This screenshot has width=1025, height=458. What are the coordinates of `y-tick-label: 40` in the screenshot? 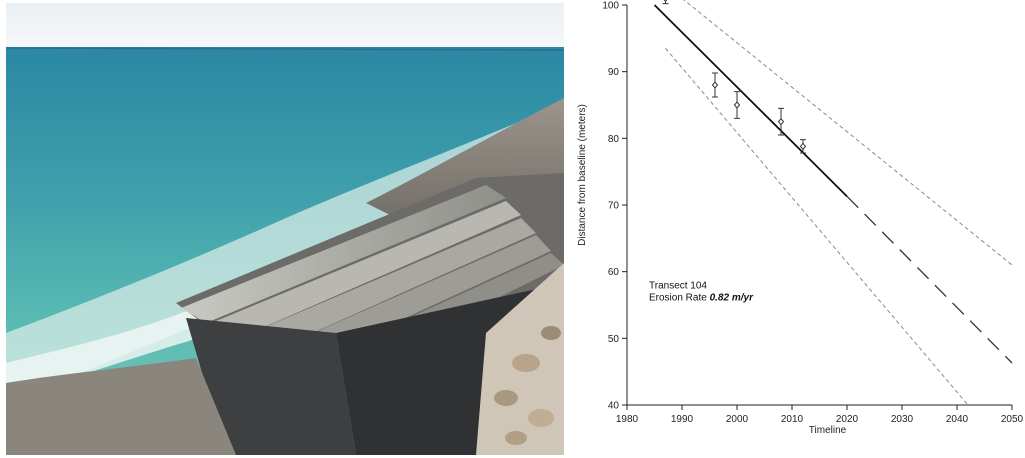 It's located at (614, 406).